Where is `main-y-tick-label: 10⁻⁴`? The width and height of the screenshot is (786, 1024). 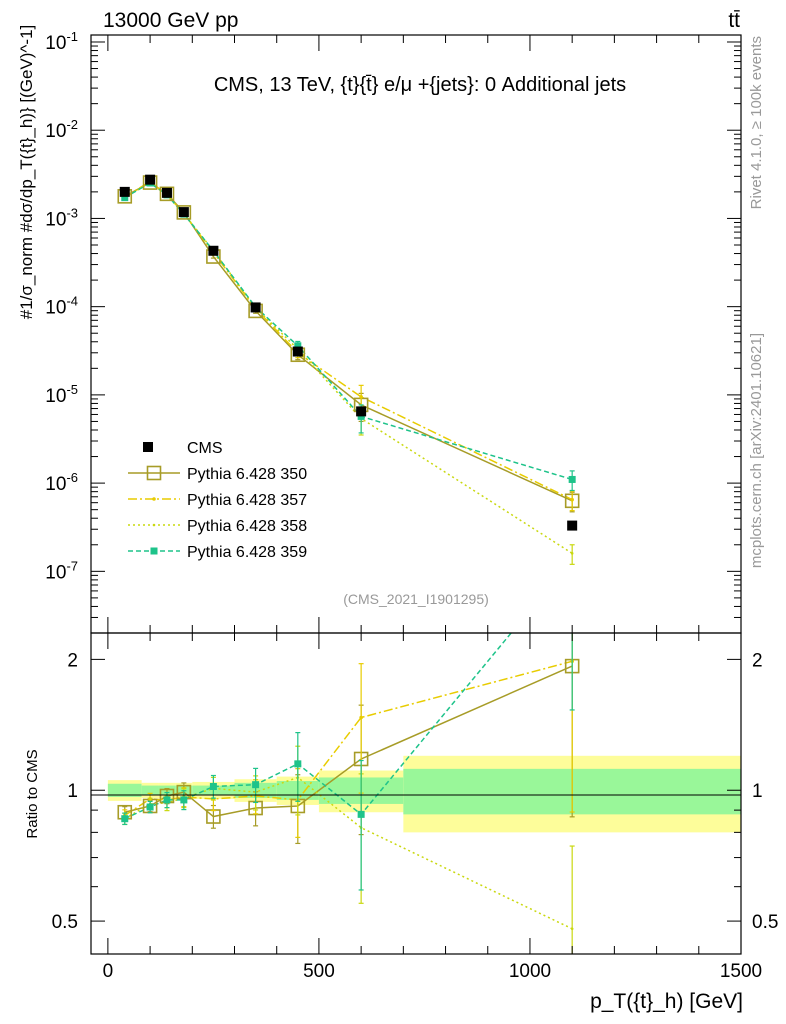 main-y-tick-label: 10⁻⁴ is located at coordinates (61, 306).